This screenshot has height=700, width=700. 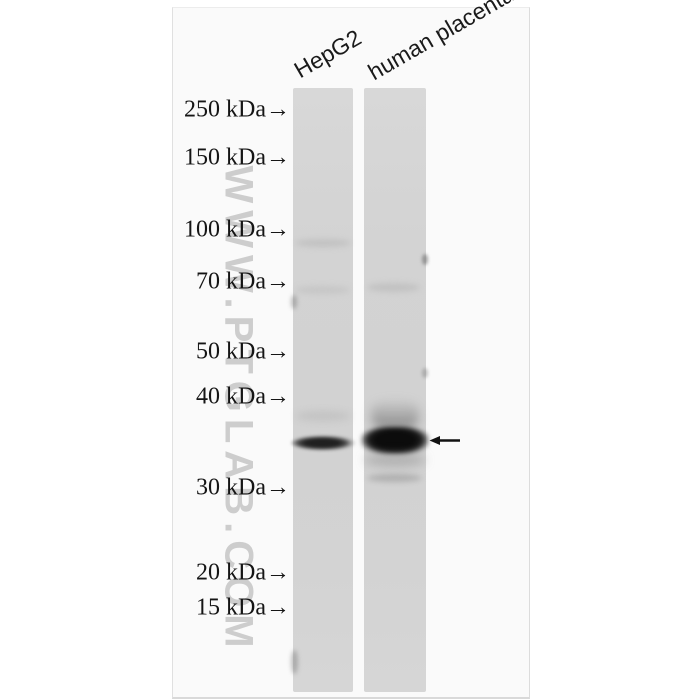 I want to click on band-hepg2-faint-70kda, so click(x=322, y=290).